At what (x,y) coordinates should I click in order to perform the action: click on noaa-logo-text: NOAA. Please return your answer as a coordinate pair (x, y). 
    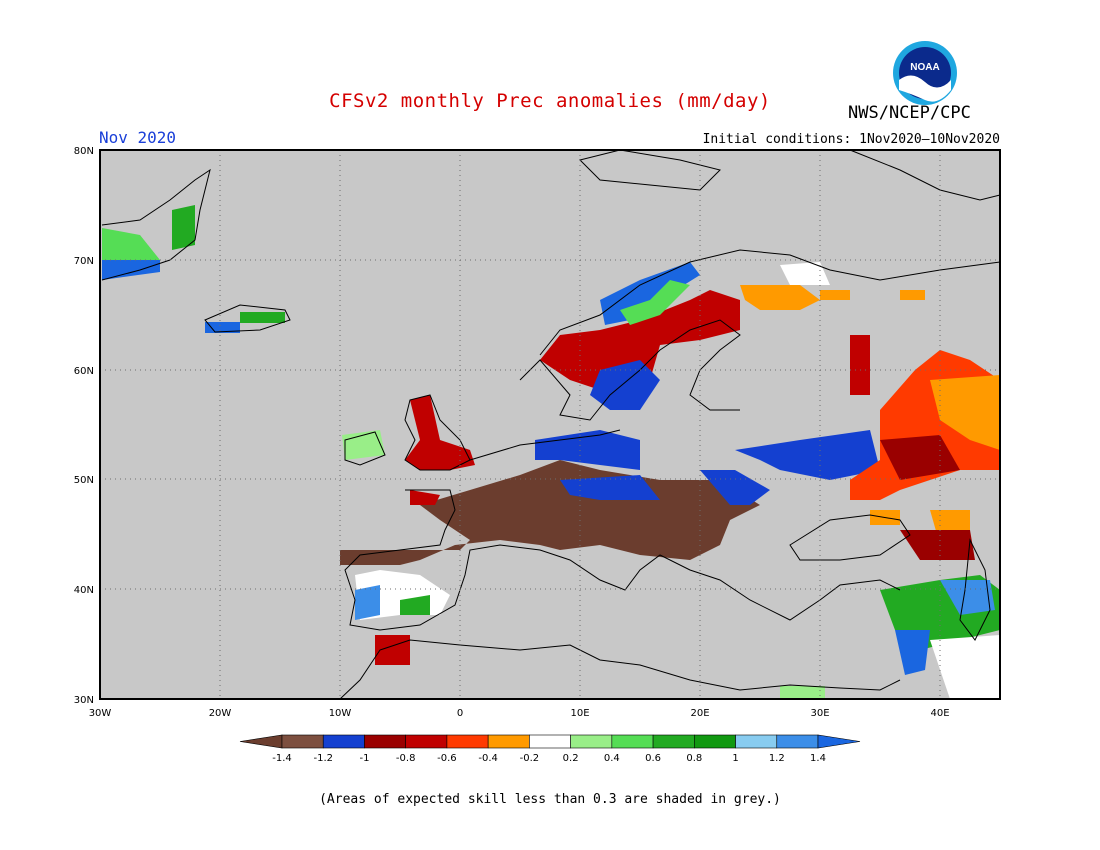
    Looking at the image, I should click on (924, 67).